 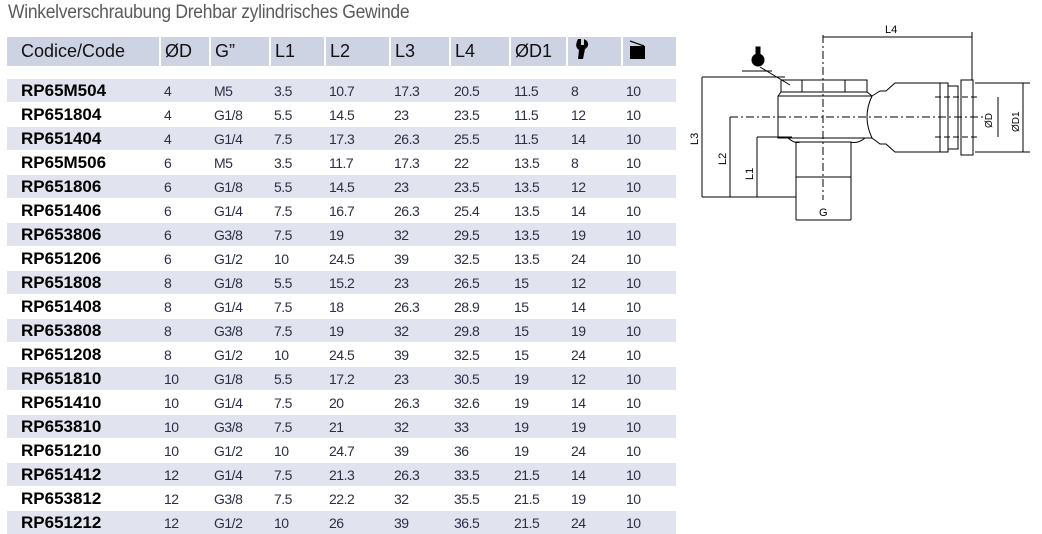 What do you see at coordinates (480, 427) in the screenshot?
I see `cell-l4: 33` at bounding box center [480, 427].